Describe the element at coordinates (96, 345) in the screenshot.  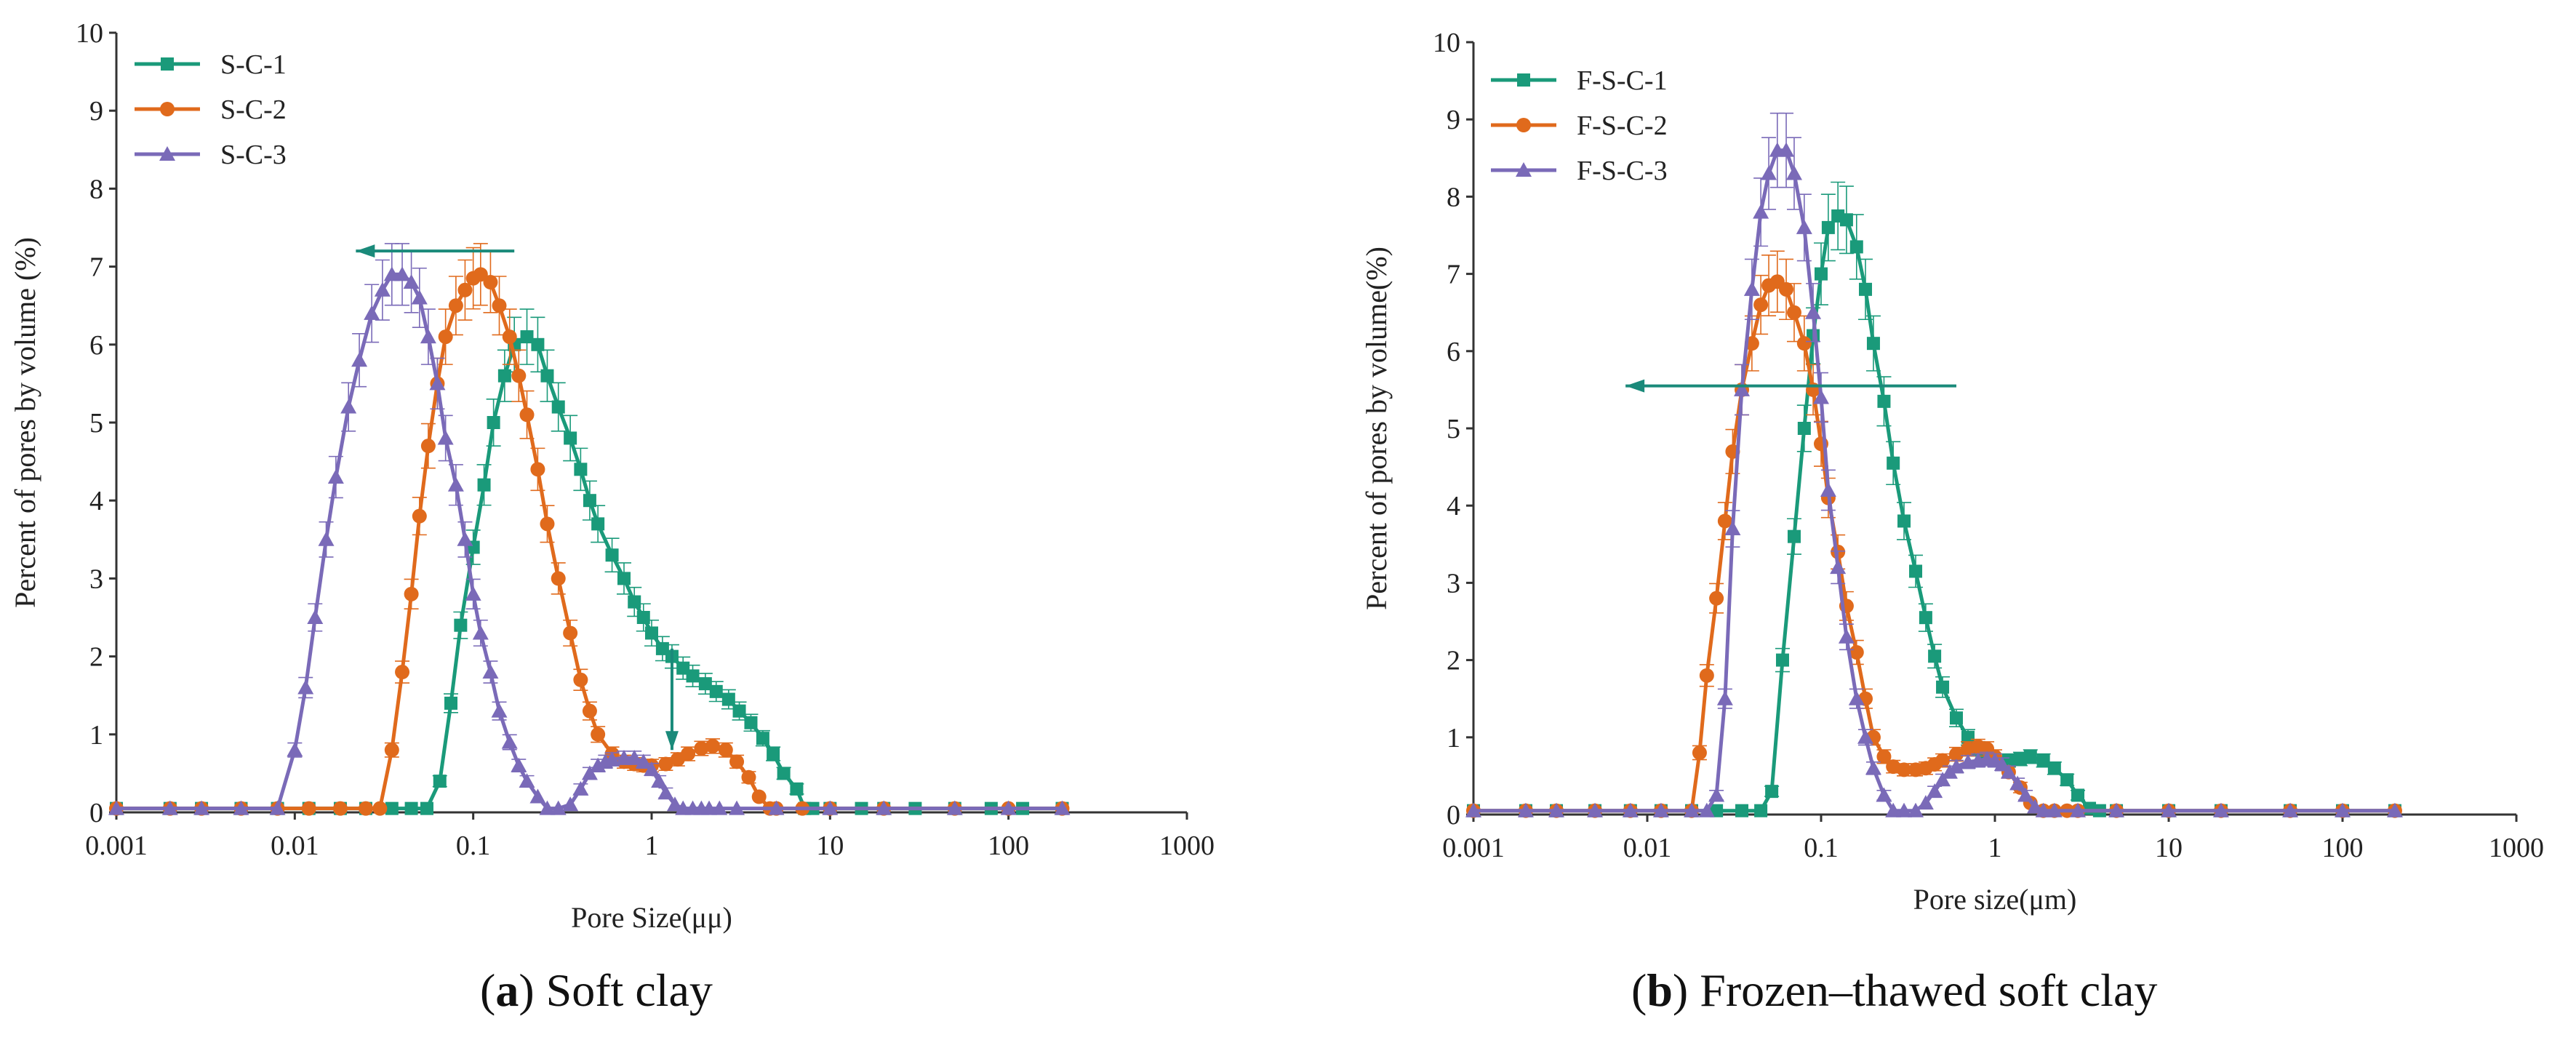
I see `y-tick-label: 6` at that location.